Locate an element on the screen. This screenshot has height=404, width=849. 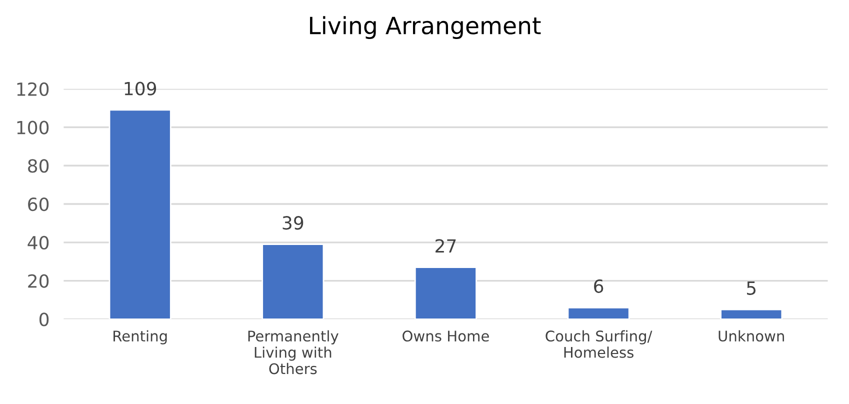
y-tick-label: 100 is located at coordinates (33, 127).